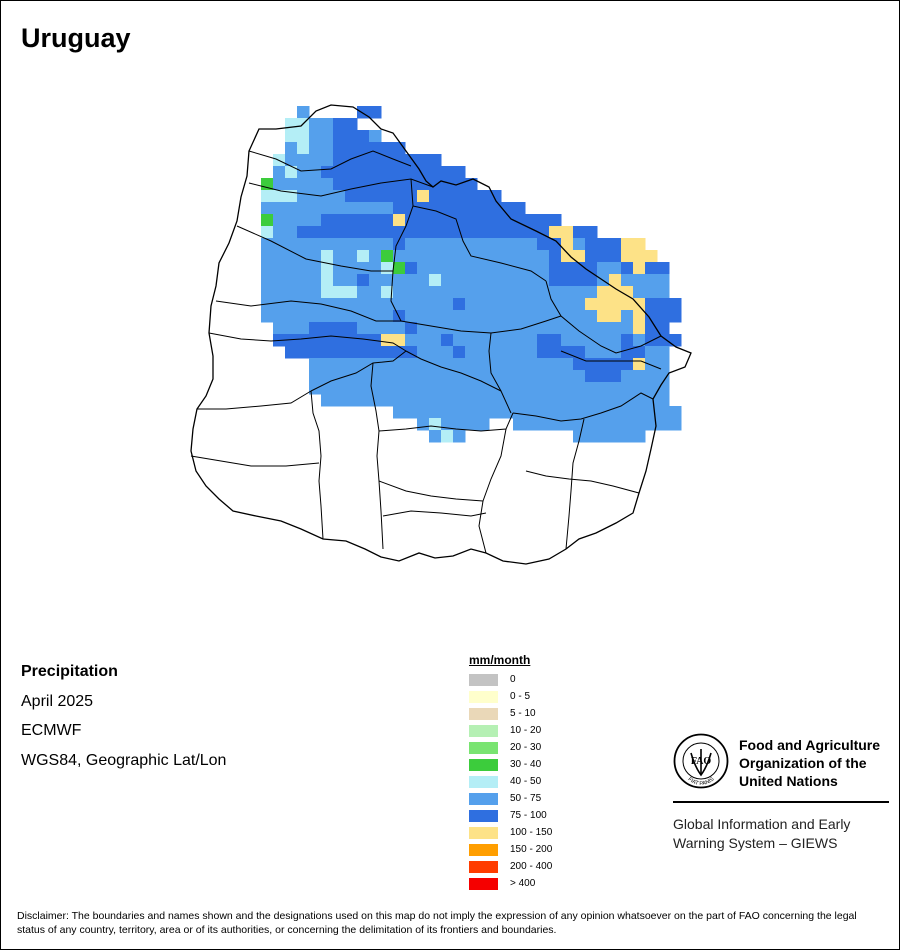 This screenshot has width=900, height=950. What do you see at coordinates (526, 798) in the screenshot?
I see `legend-label: 50 - 75` at bounding box center [526, 798].